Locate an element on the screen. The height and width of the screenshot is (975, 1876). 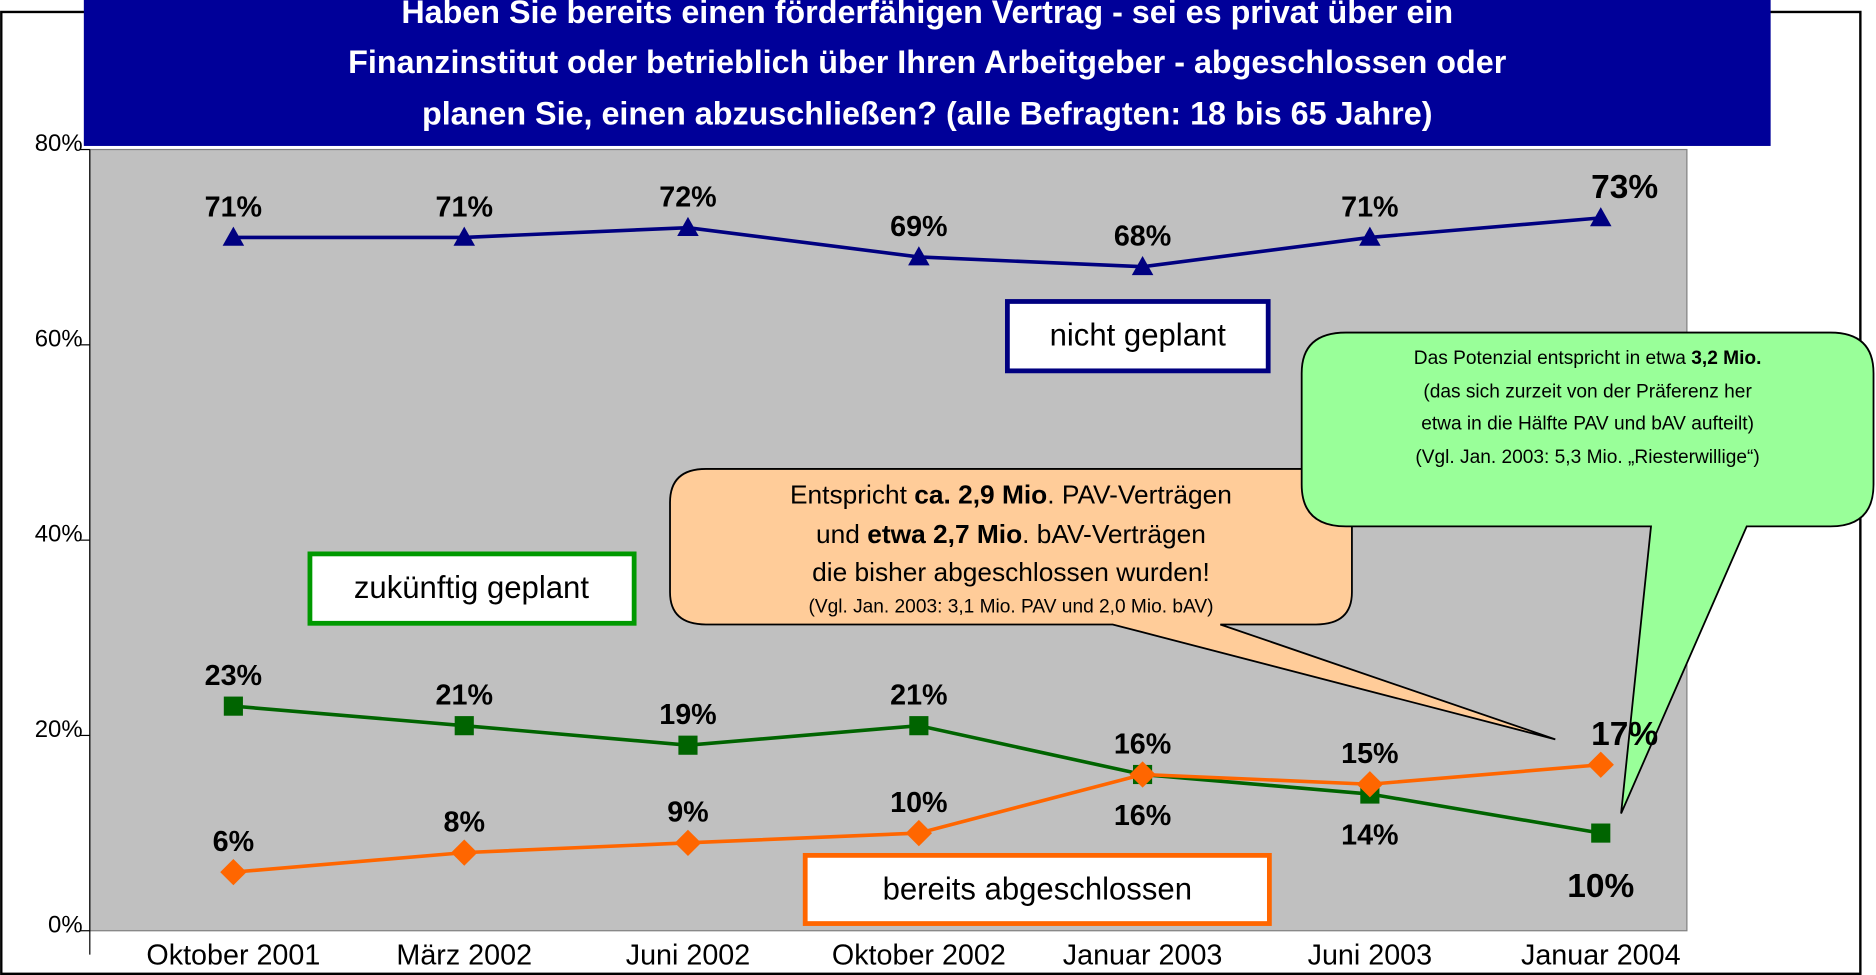
annotation-text: und is located at coordinates (841, 534).